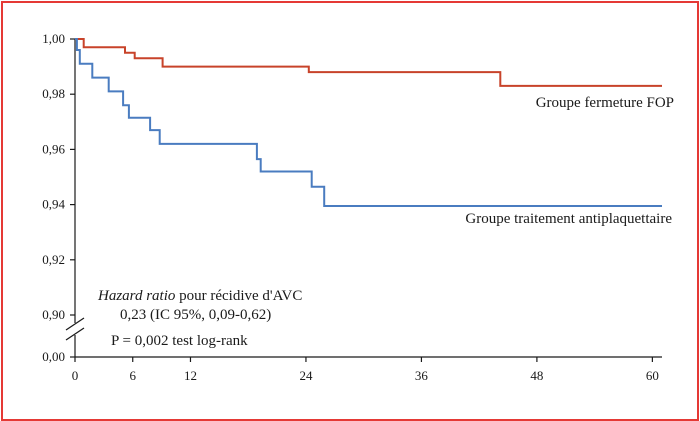  Describe the element at coordinates (53, 93) in the screenshot. I see `y-tick-label: 0,98` at that location.